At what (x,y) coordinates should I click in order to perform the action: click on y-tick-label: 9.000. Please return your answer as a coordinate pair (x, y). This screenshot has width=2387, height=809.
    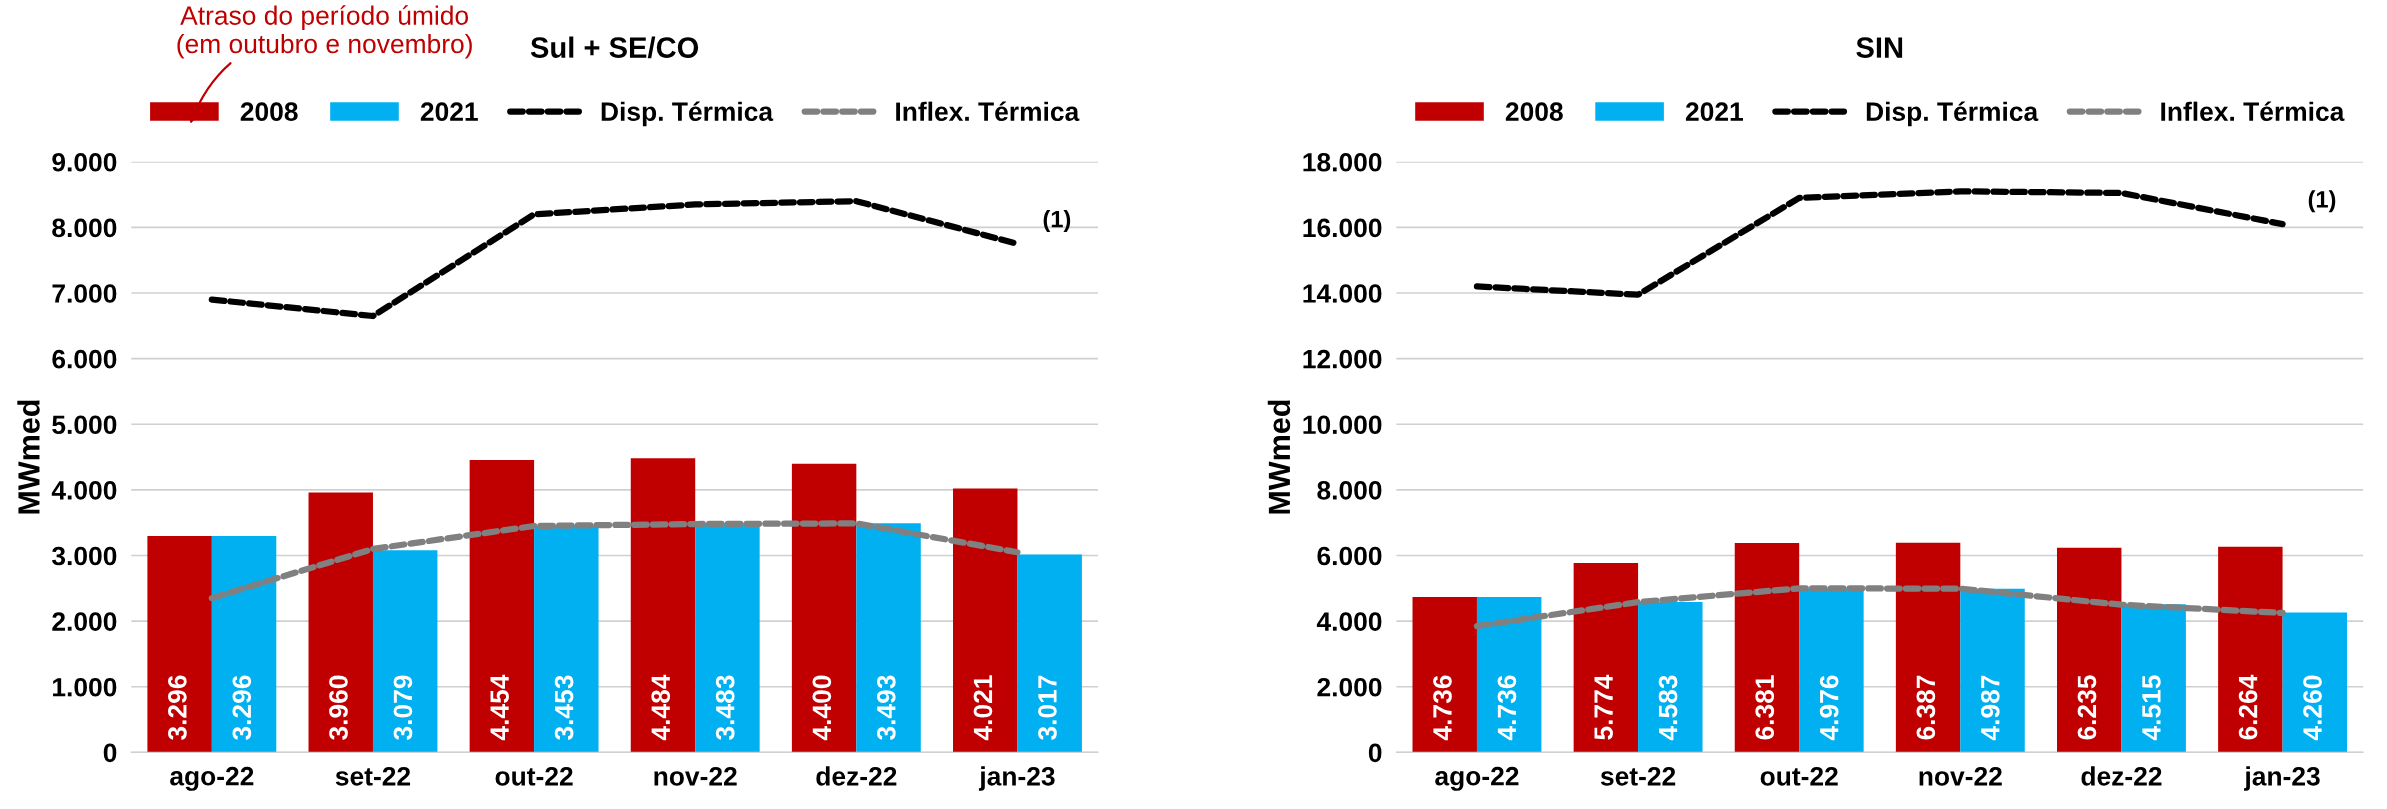
    Looking at the image, I should click on (84, 162).